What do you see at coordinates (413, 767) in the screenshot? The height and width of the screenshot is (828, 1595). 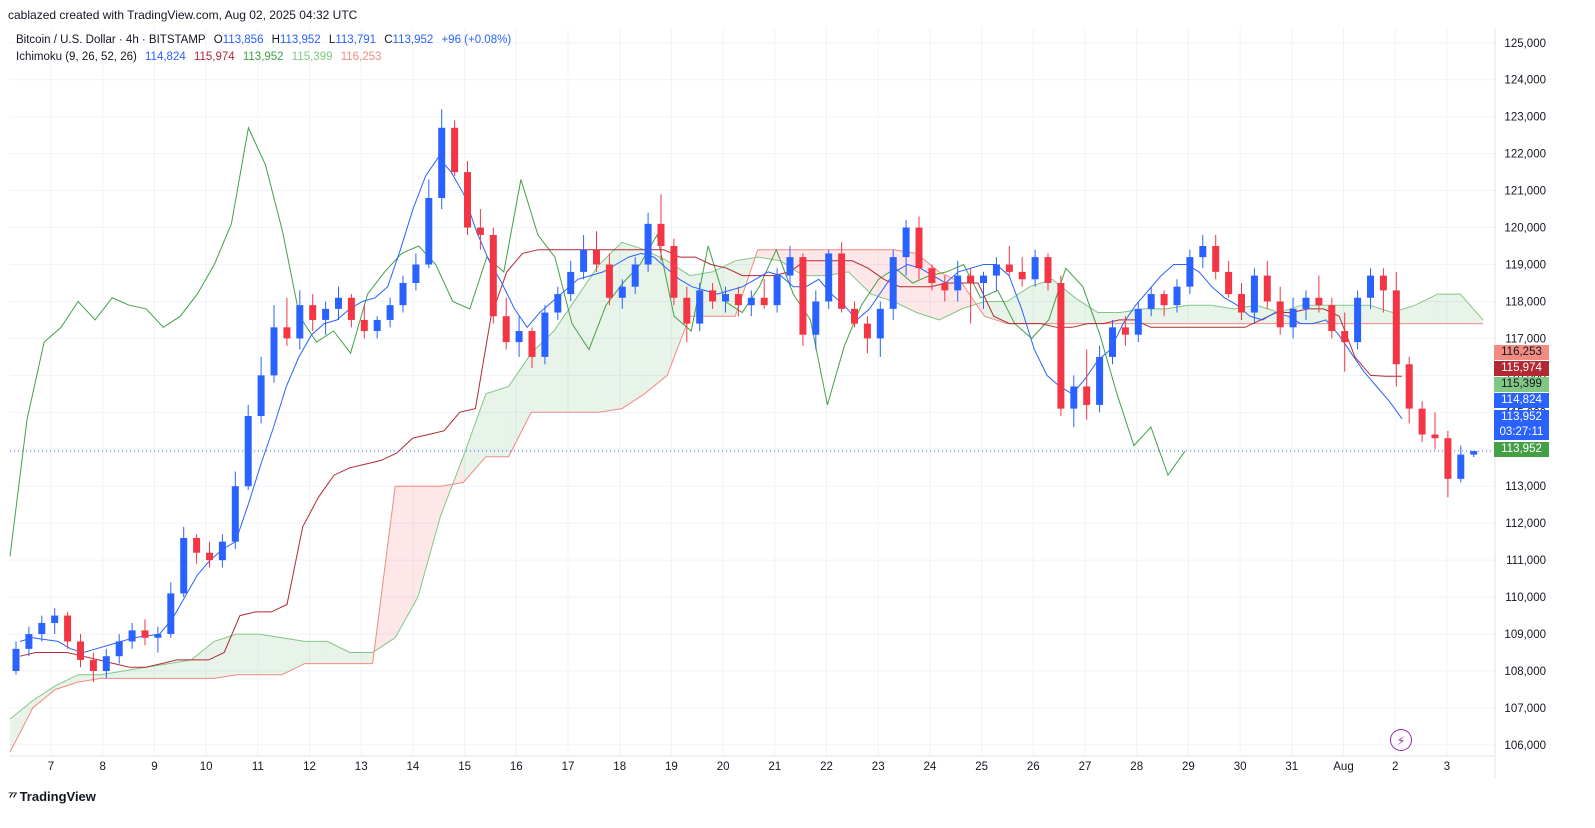 I see `x-tick-label: 14` at bounding box center [413, 767].